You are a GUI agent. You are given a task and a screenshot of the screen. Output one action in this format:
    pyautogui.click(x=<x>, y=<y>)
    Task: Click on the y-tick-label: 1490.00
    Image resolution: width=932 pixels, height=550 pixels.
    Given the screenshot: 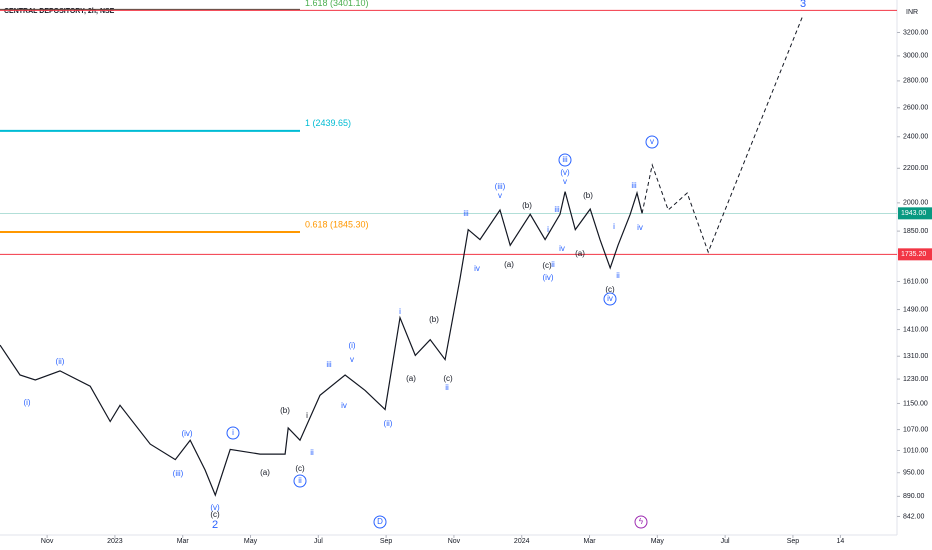 What is the action you would take?
    pyautogui.click(x=915, y=309)
    